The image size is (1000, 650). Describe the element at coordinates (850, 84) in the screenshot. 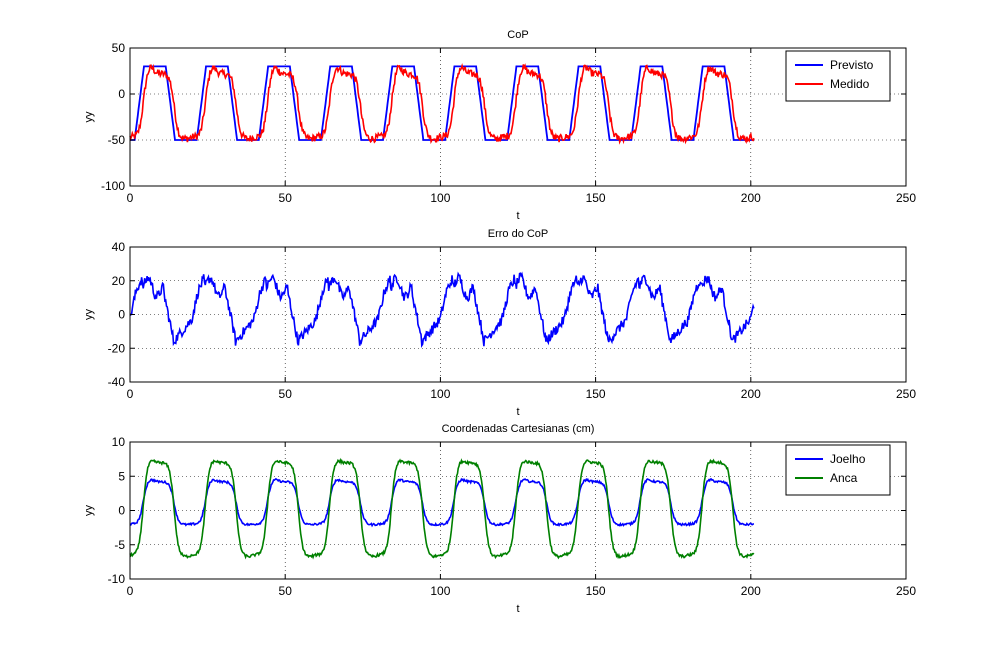

I see `legend-label-medido: Medido` at that location.